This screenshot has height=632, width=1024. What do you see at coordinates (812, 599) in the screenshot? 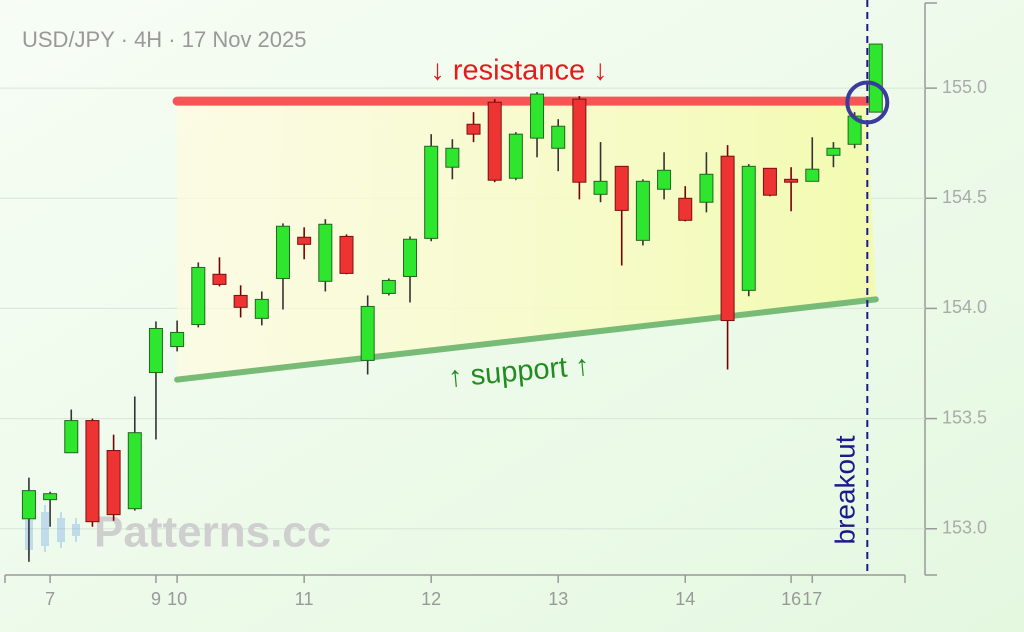
I see `x-tick-label: 17` at bounding box center [812, 599].